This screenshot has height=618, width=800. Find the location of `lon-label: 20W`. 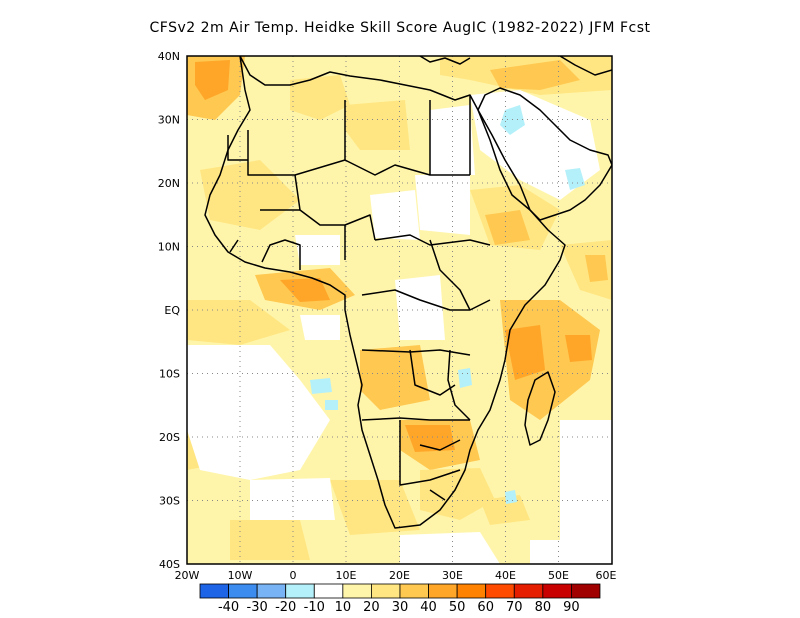

lon-label: 20W is located at coordinates (187, 575).